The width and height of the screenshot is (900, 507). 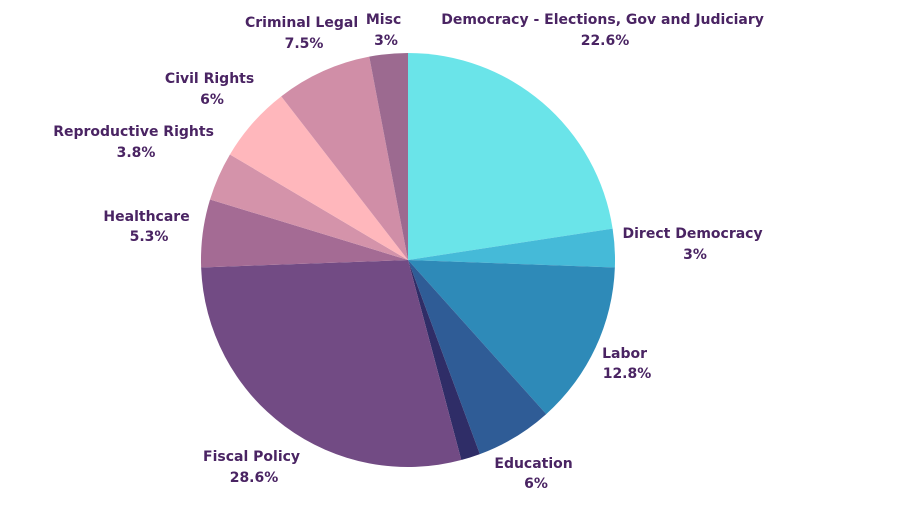 What do you see at coordinates (535, 474) in the screenshot?
I see `label-education: Education 6%` at bounding box center [535, 474].